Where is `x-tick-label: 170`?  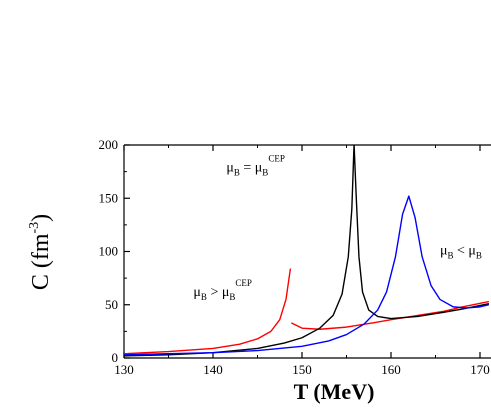 x-tick-label: 170 is located at coordinates (480, 369).